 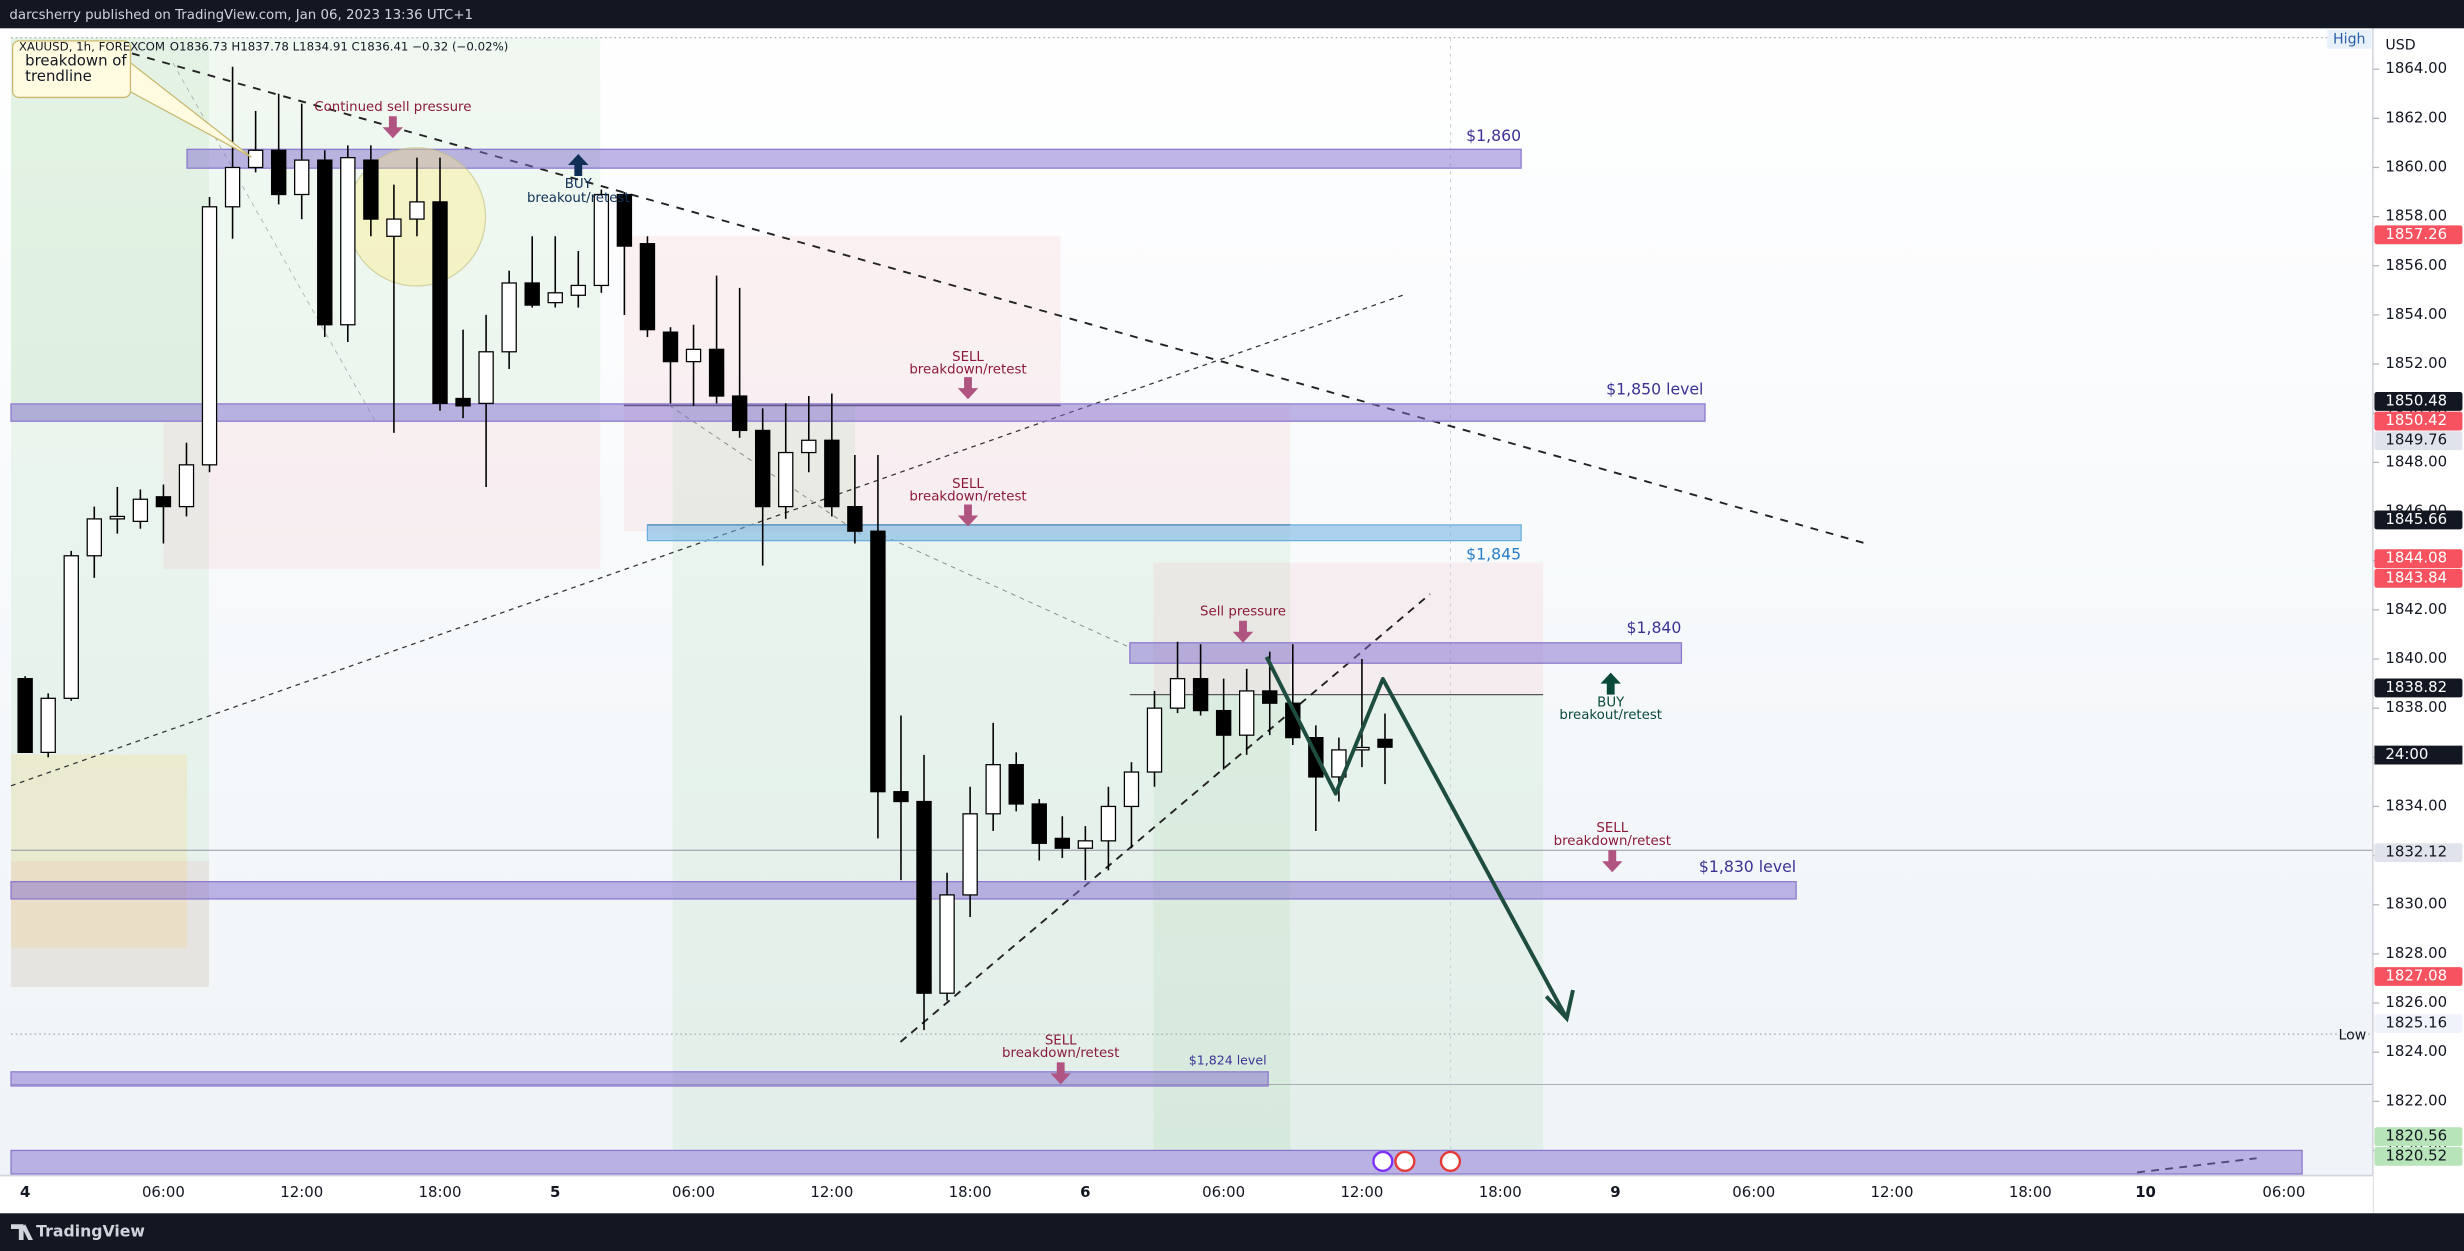 I want to click on y-tick-label: 1830.00, so click(x=2416, y=904).